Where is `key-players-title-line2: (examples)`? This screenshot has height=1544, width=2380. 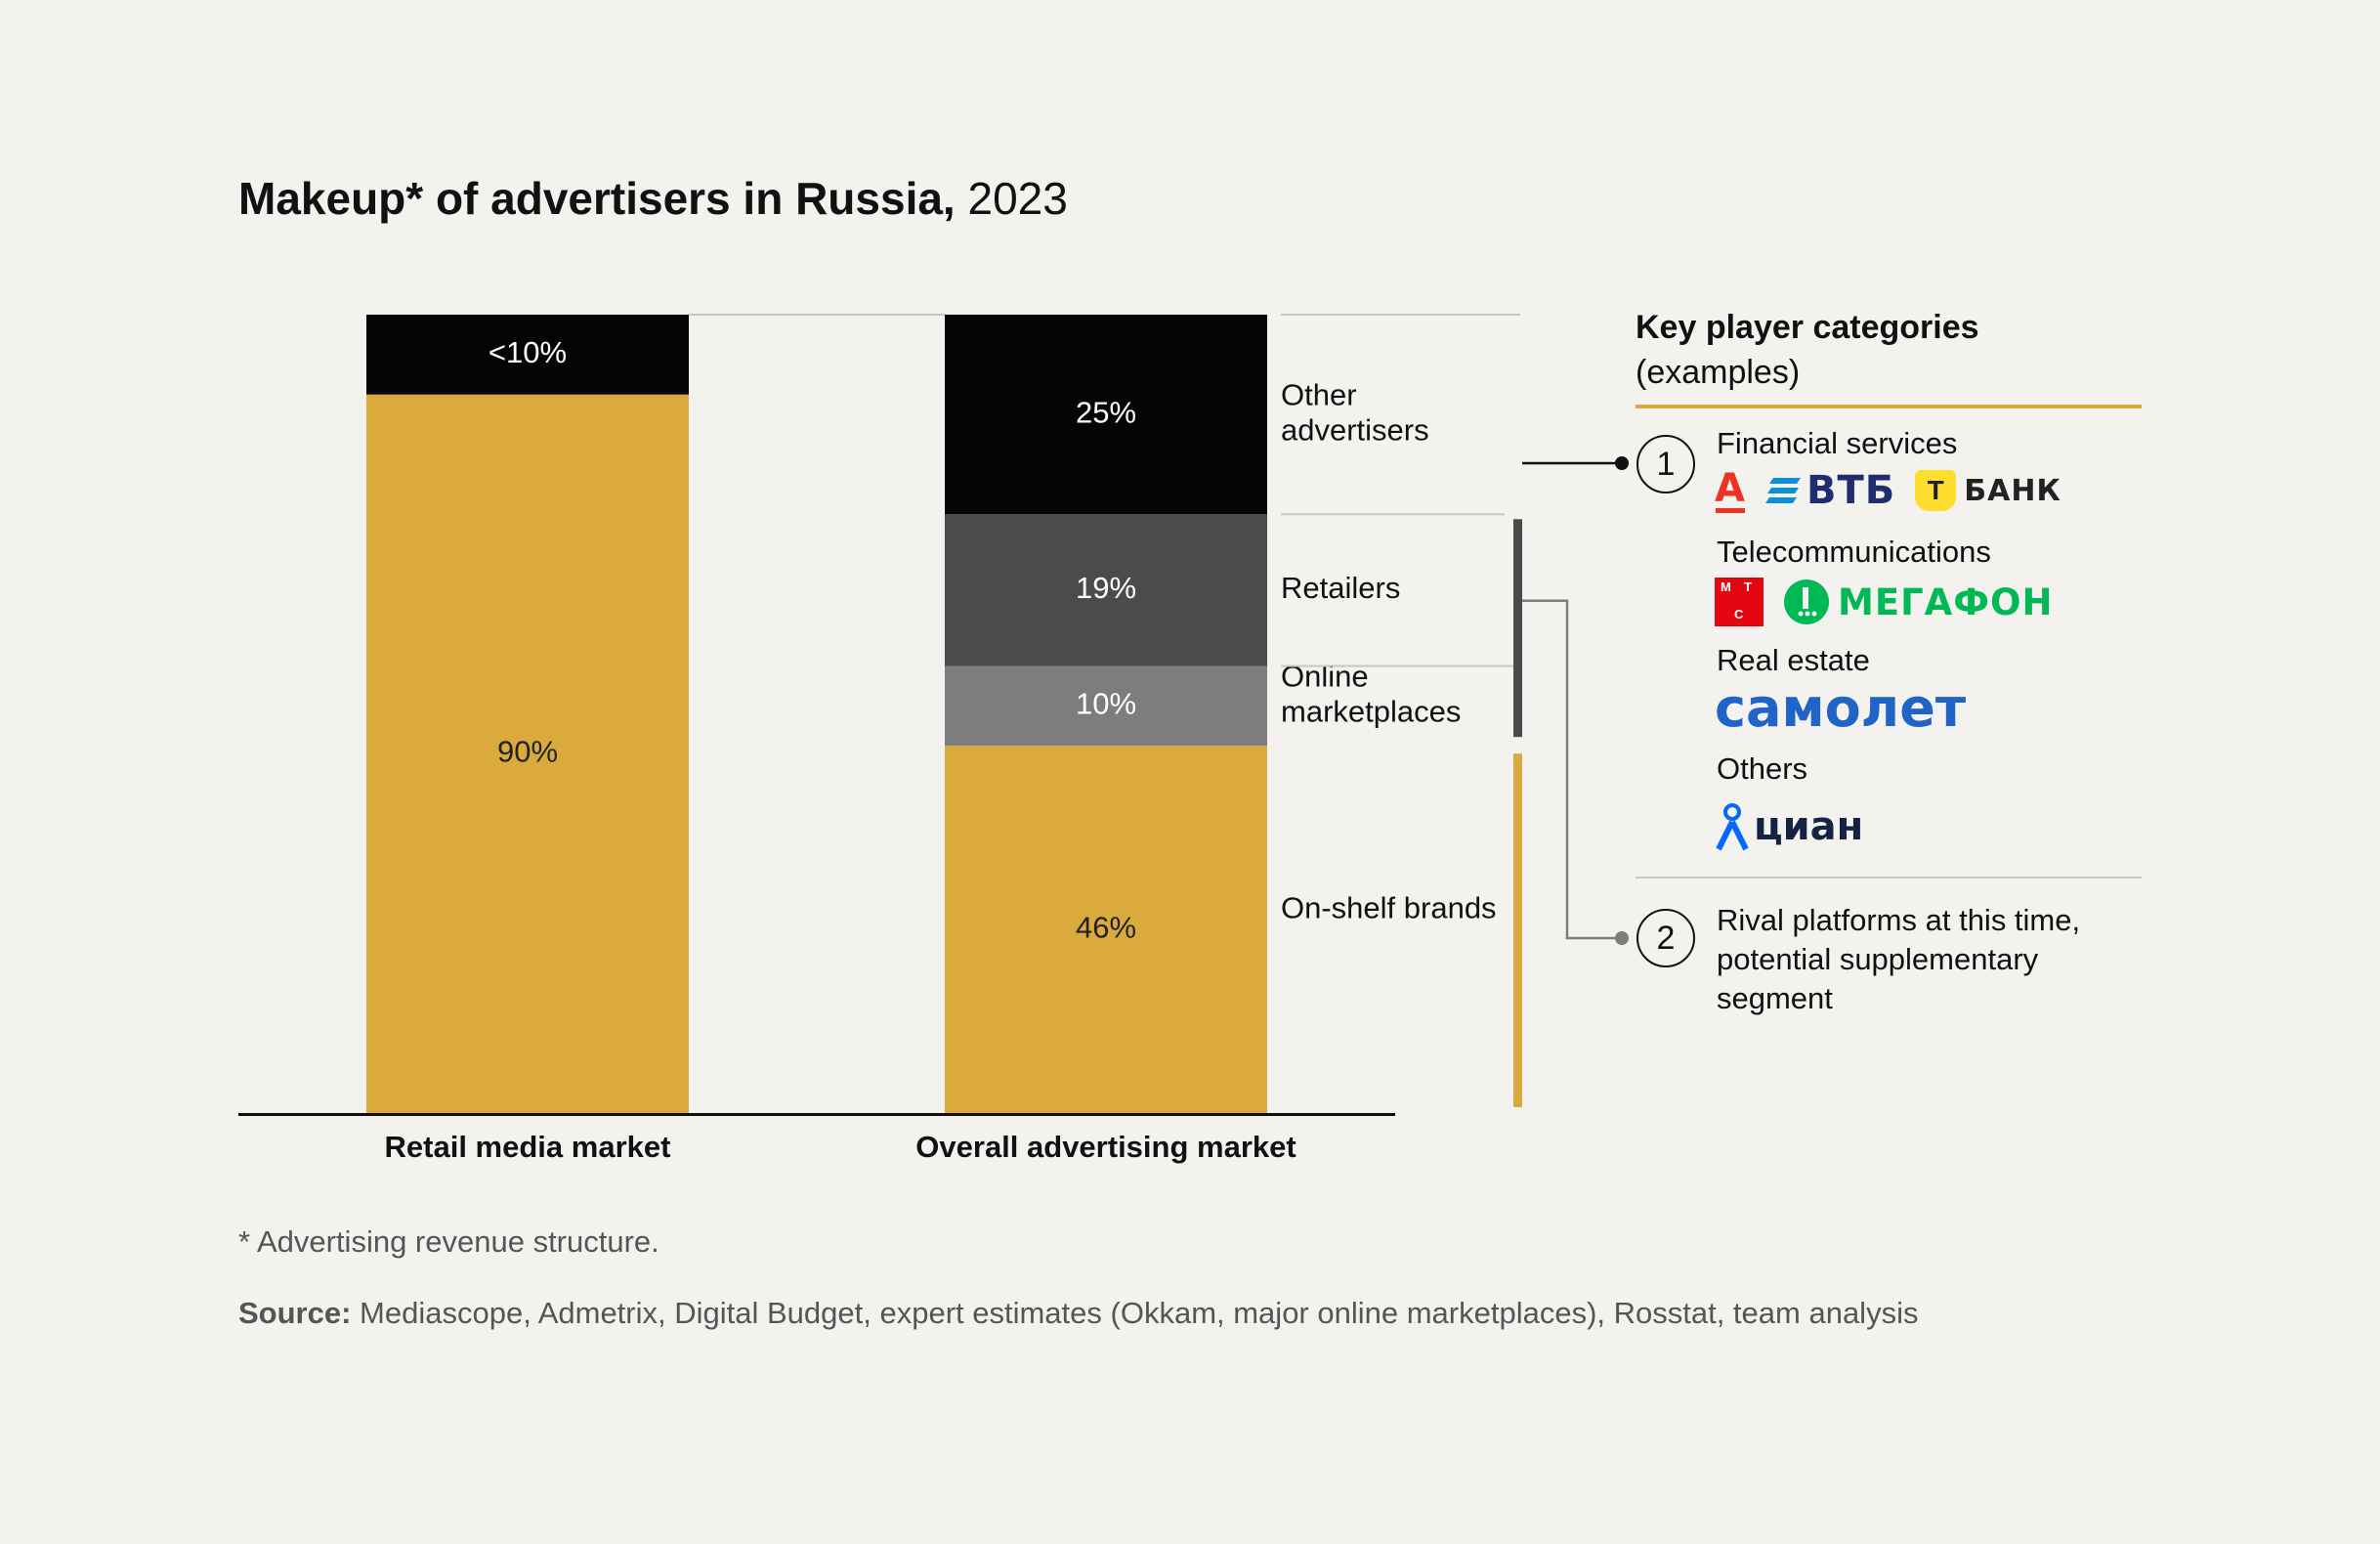 key-players-title-line2: (examples) is located at coordinates (1718, 373).